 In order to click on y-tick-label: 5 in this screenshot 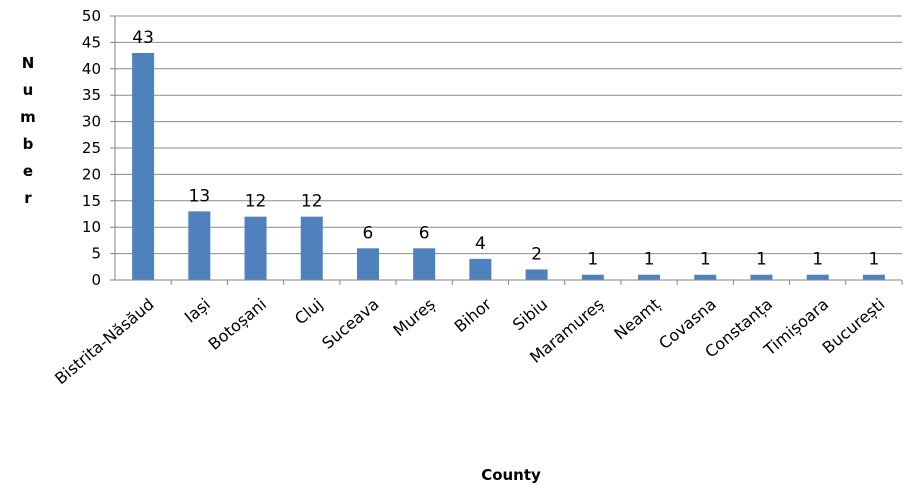, I will do `click(96, 254)`.